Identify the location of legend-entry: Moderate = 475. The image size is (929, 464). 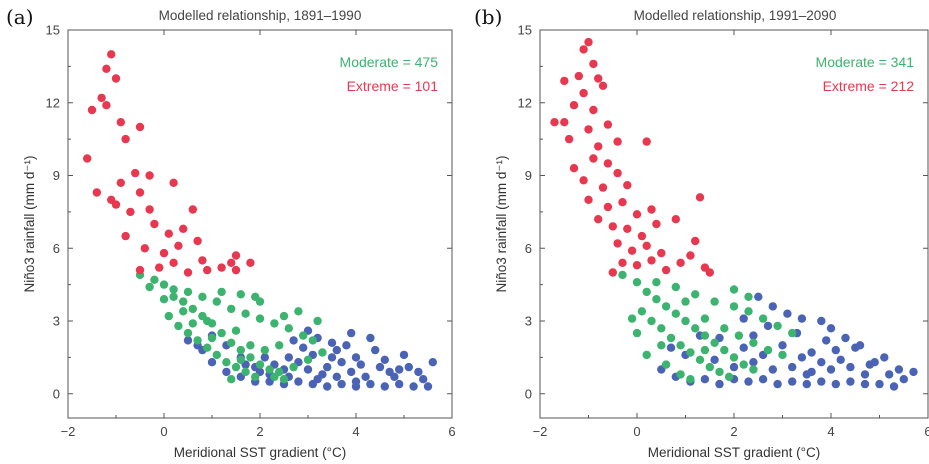
(389, 62).